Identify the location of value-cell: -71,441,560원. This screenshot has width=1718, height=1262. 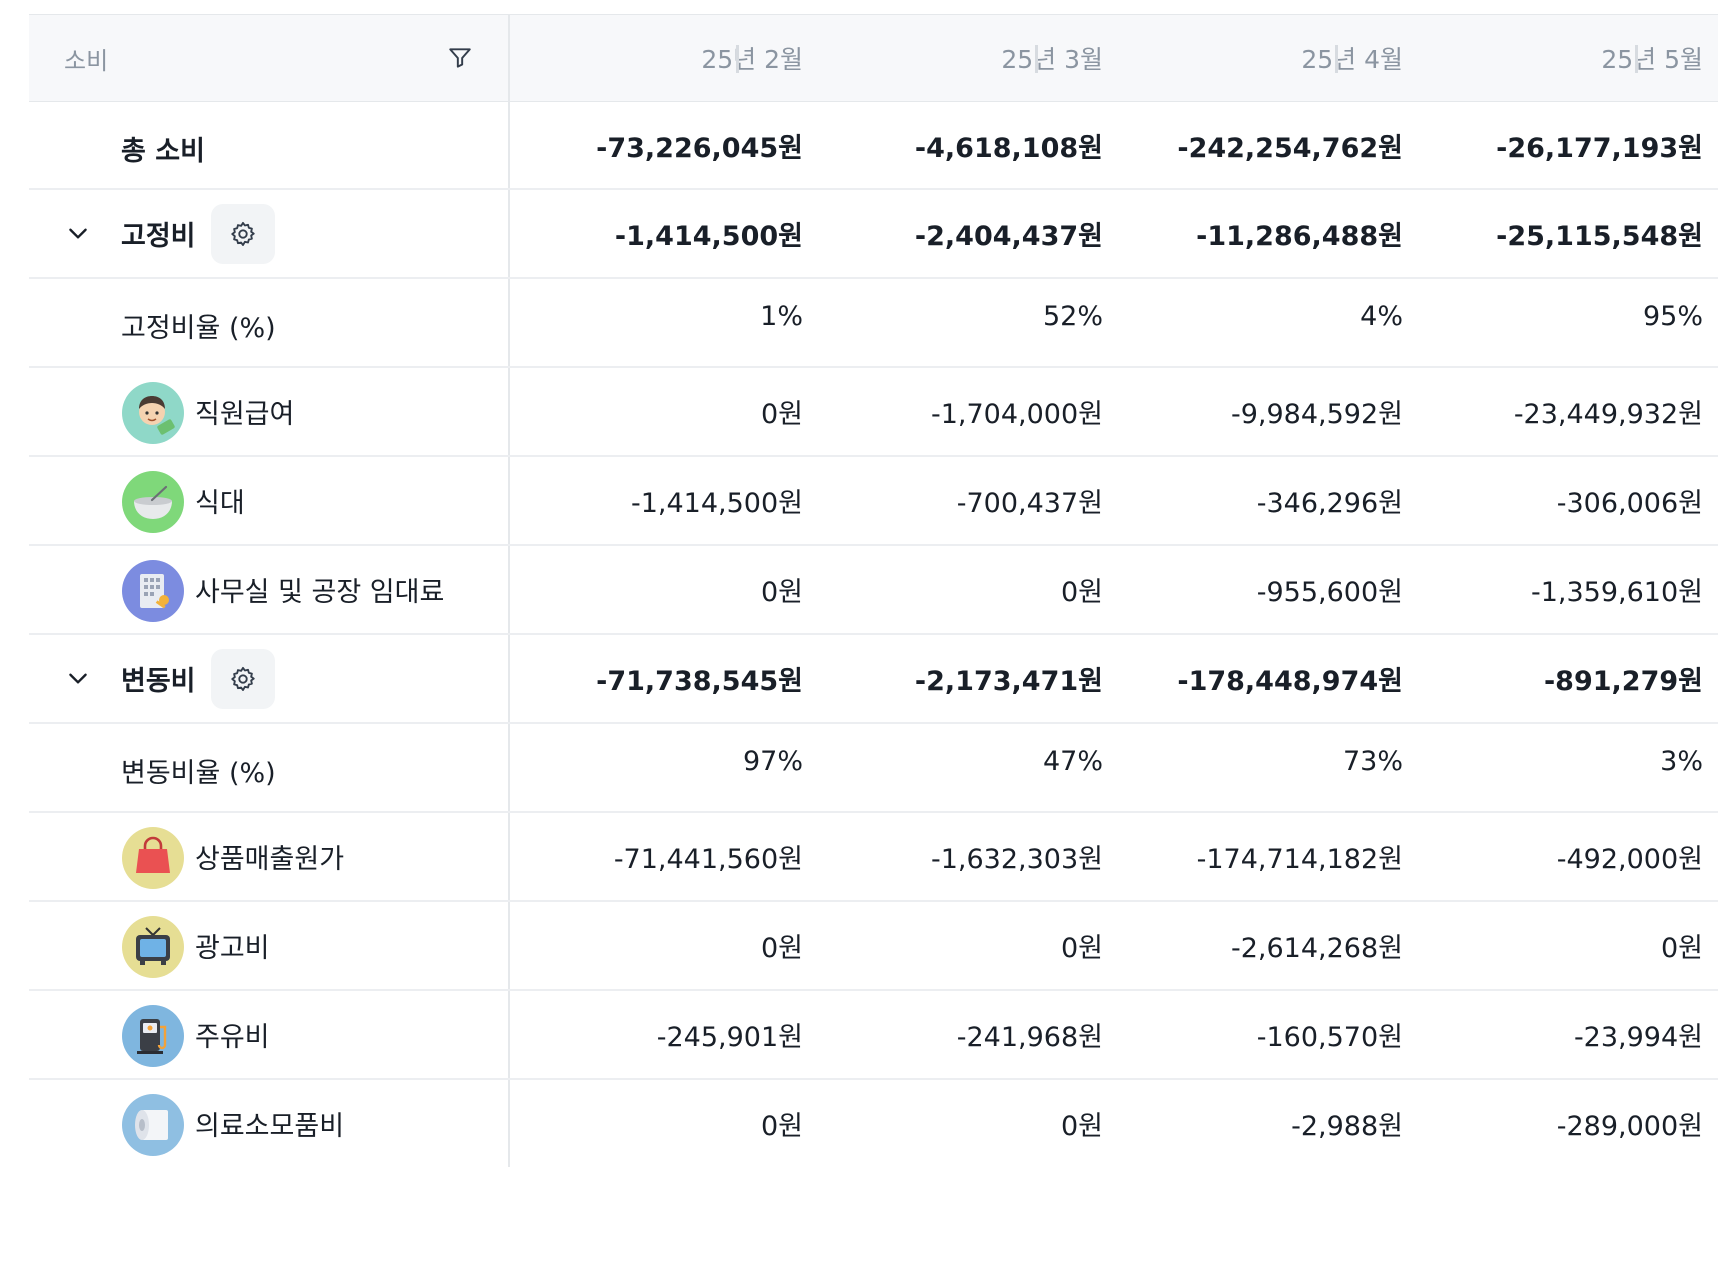
(708, 859).